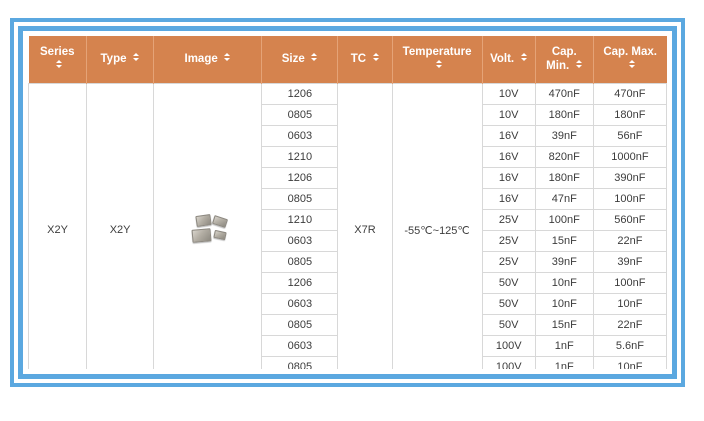 The height and width of the screenshot is (421, 704). What do you see at coordinates (201, 59) in the screenshot?
I see `column-header-image-label: Image` at bounding box center [201, 59].